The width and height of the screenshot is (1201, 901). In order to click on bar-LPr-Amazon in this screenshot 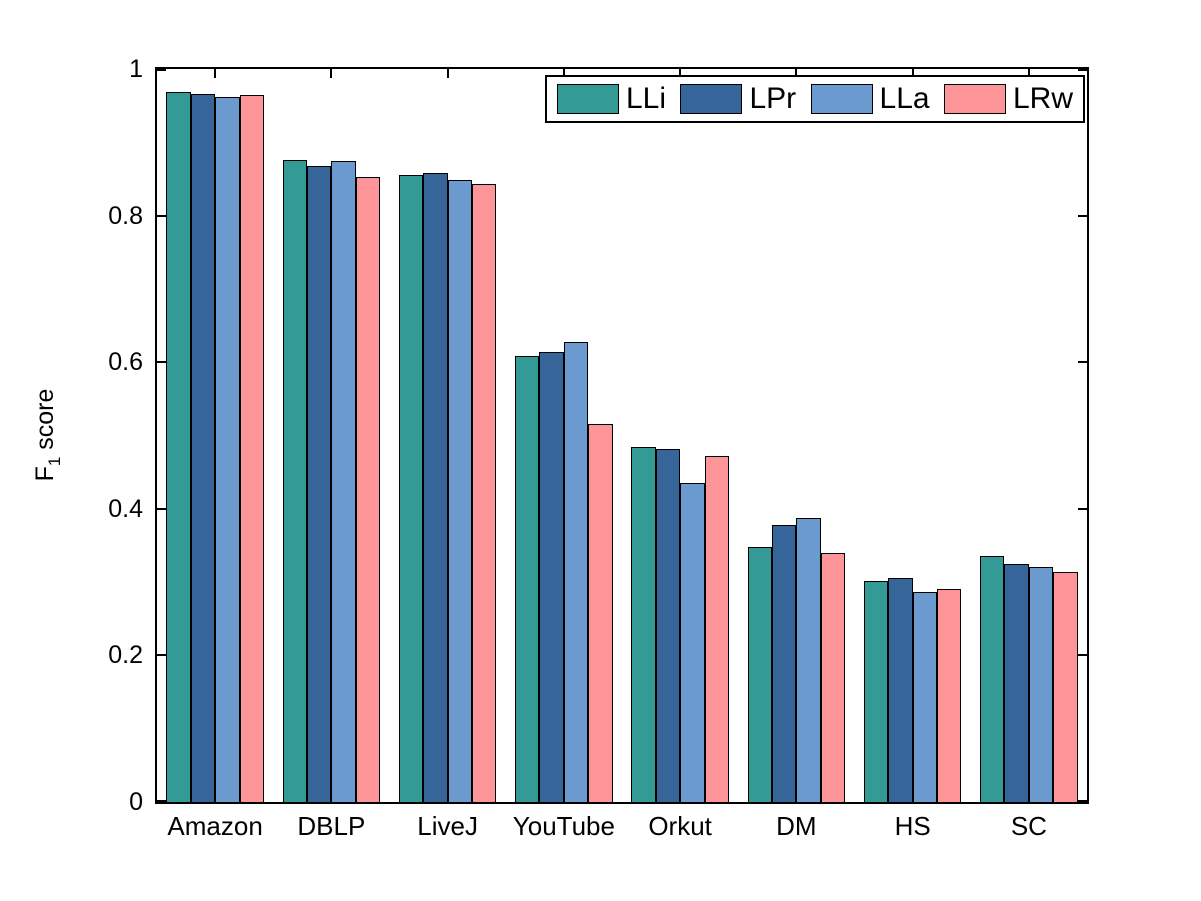, I will do `click(203, 447)`.